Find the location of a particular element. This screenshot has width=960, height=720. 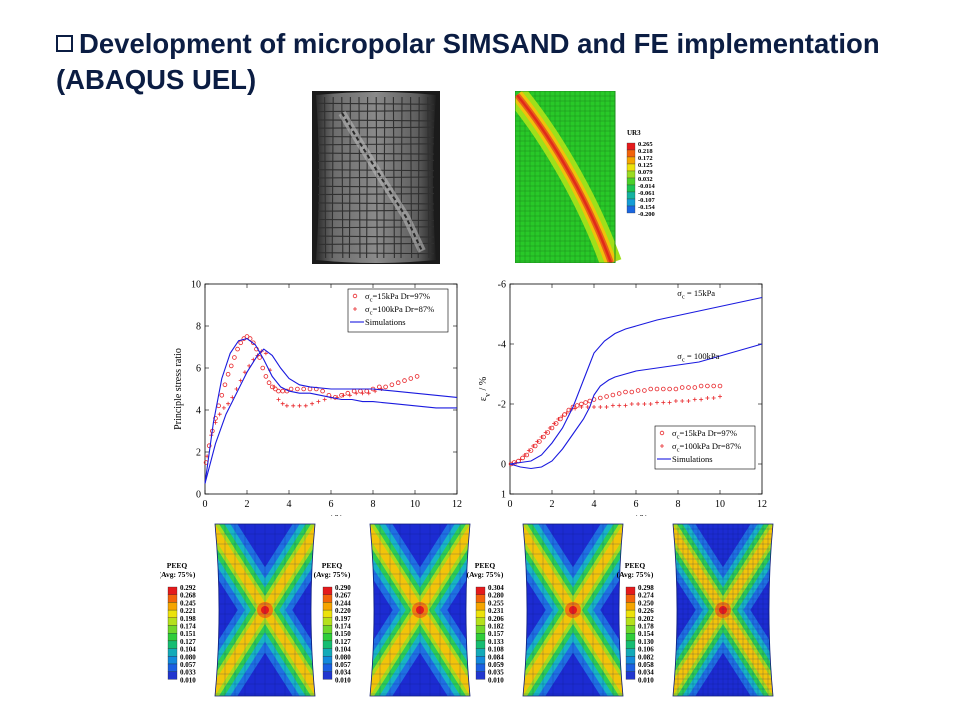

legend-value: 0.032 is located at coordinates (645, 179).